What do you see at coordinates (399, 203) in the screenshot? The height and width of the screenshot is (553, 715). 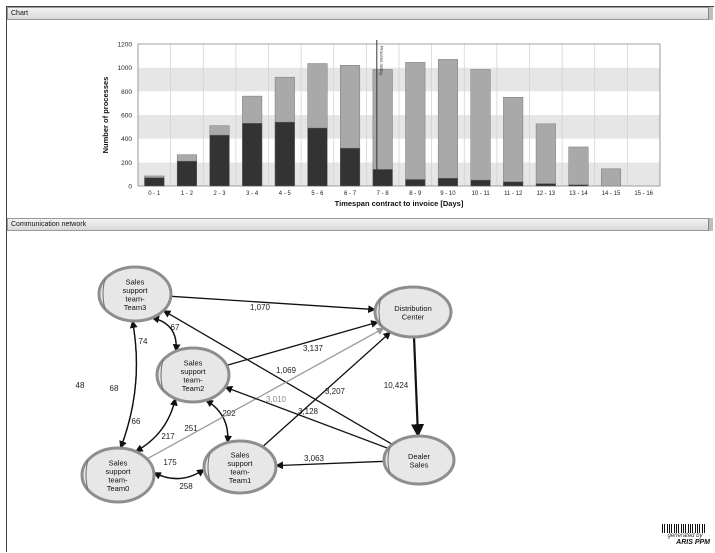 I see `x-axis-label: Timespan contract to invoice [Days]` at bounding box center [399, 203].